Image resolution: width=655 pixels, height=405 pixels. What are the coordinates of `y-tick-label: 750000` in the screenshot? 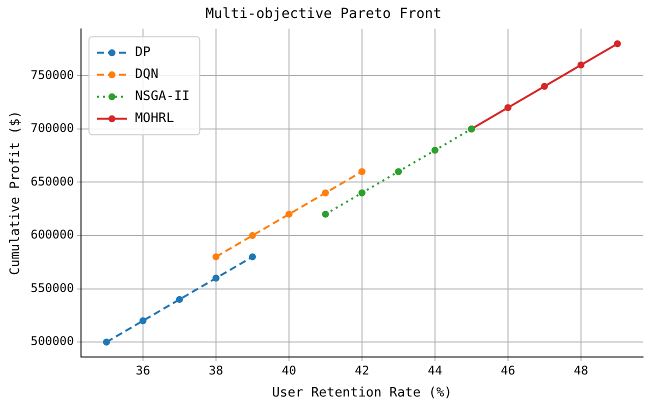 It's located at (52, 75).